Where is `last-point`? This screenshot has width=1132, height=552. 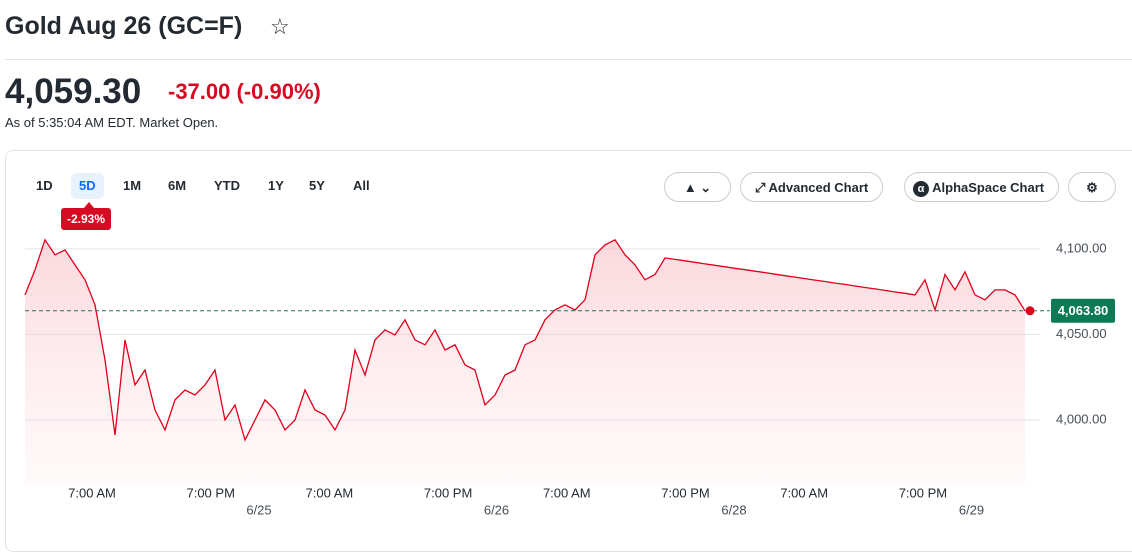 last-point is located at coordinates (1030, 311).